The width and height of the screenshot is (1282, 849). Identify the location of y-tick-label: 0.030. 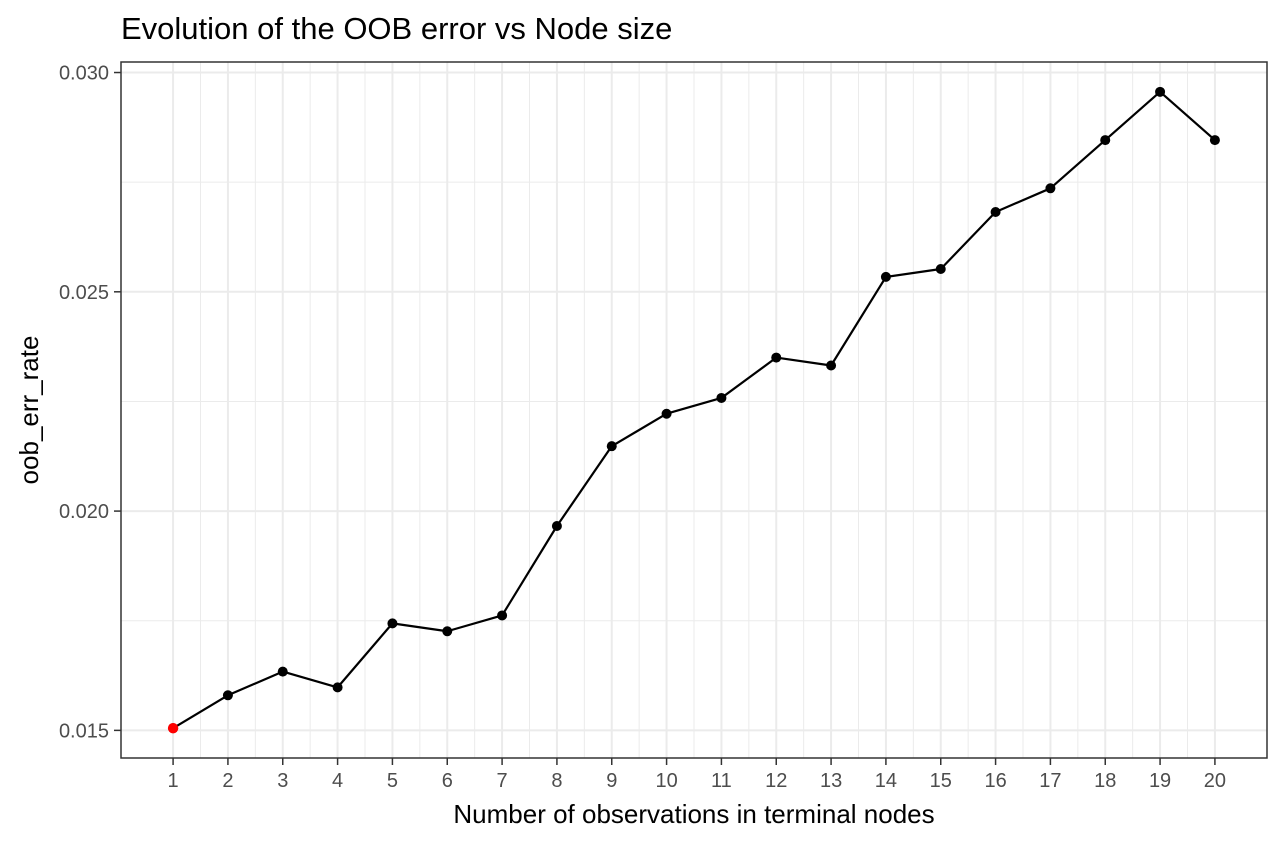
(84, 74).